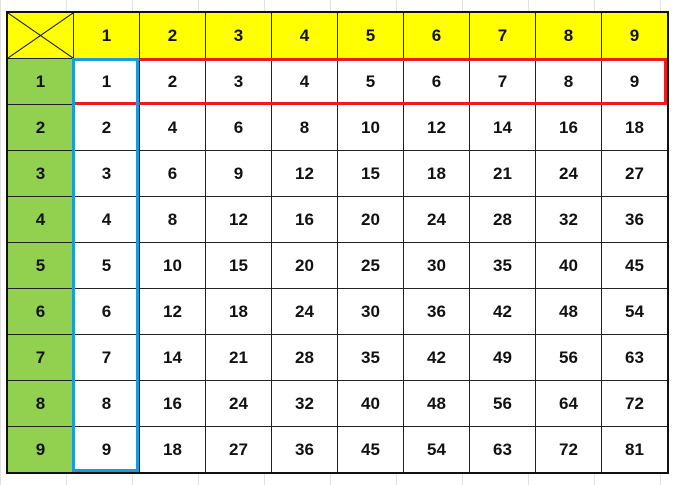  Describe the element at coordinates (172, 35) in the screenshot. I see `column-header-2: 2` at that location.